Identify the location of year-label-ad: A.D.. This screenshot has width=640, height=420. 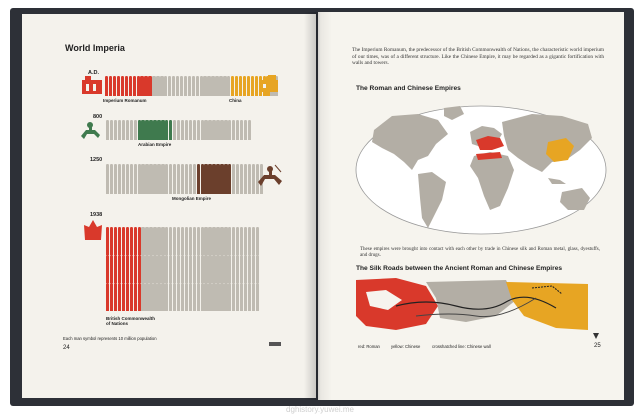
(93, 73).